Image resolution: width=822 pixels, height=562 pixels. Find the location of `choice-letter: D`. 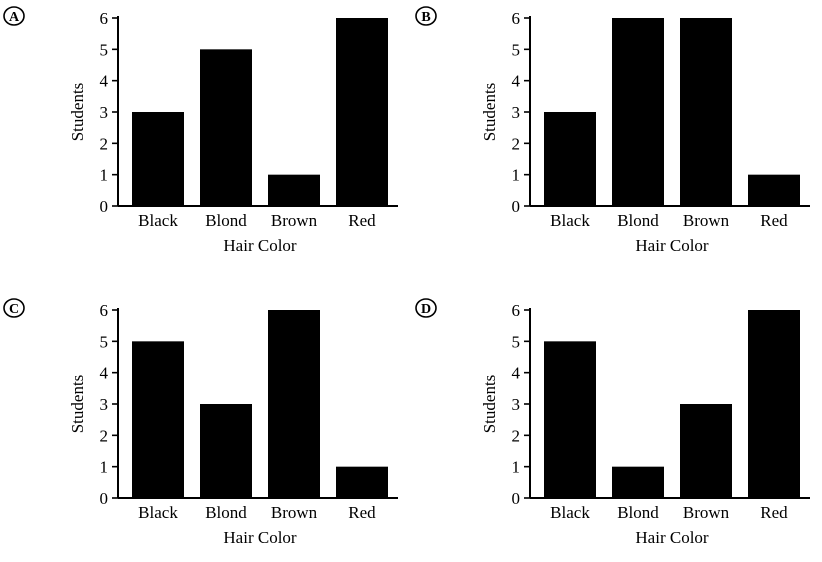

choice-letter: D is located at coordinates (426, 309).